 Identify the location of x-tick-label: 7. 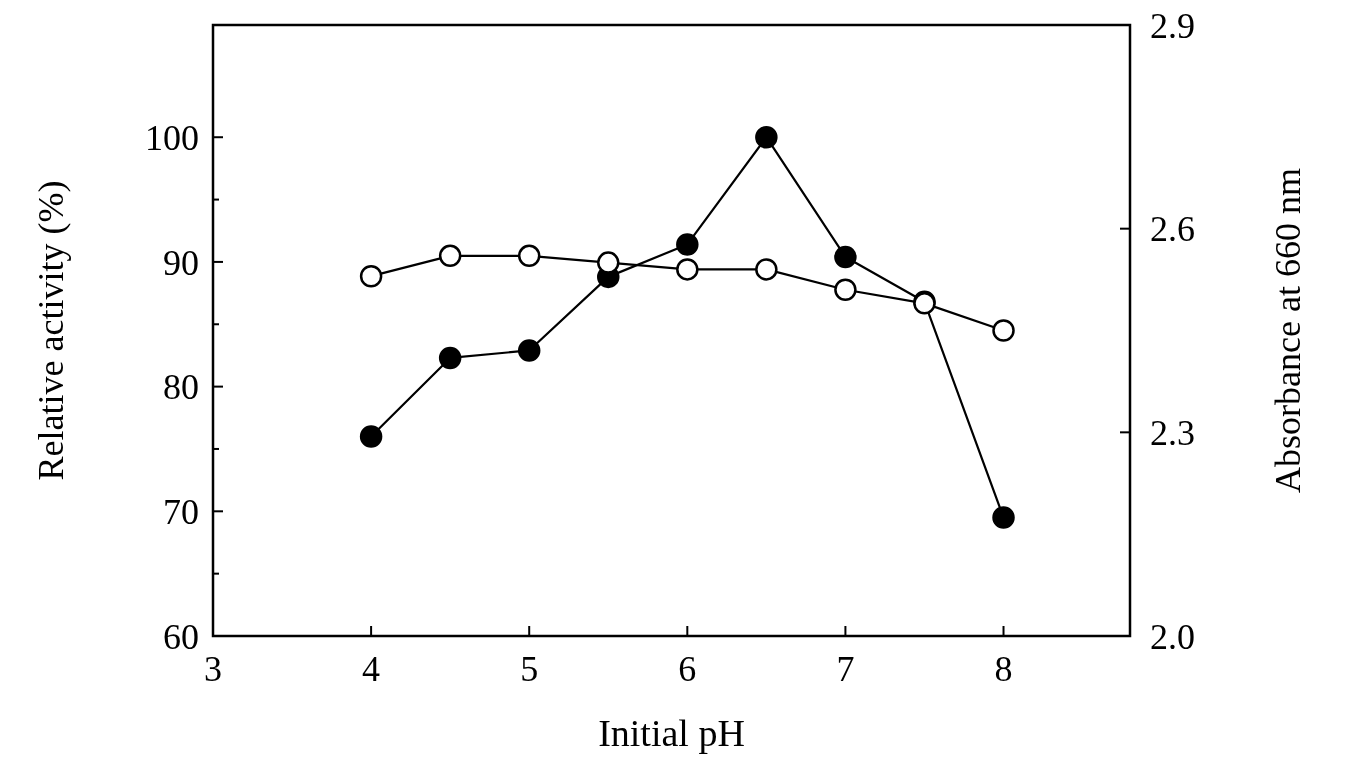
(845, 669).